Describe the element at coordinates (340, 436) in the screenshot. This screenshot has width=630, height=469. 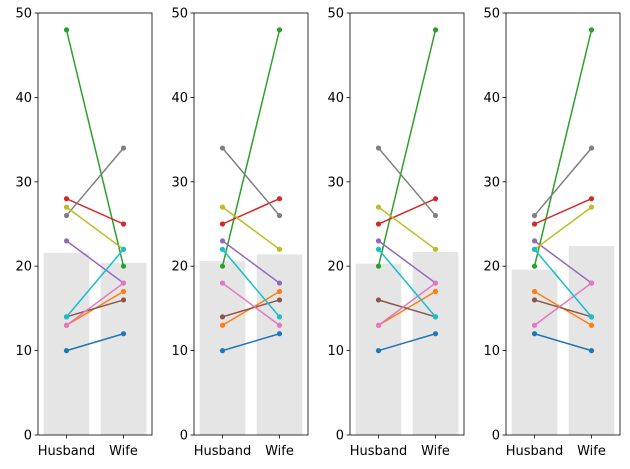
I see `y-tick-label: 0` at that location.